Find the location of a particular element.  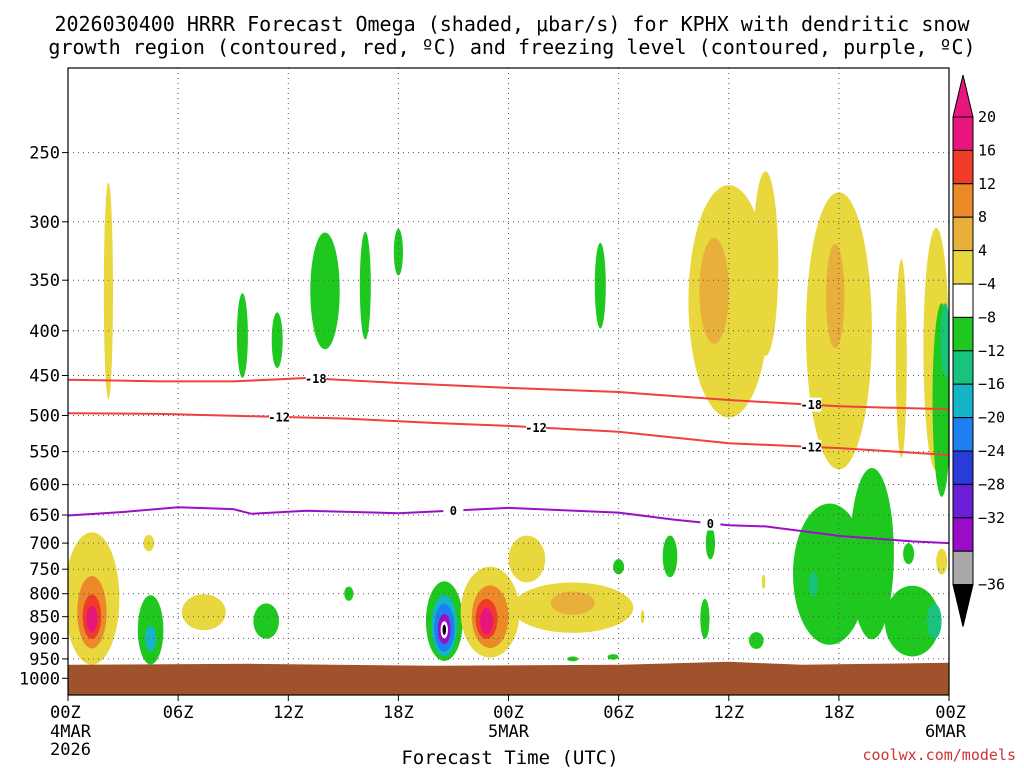

colorbar: 20 16 12 8 4 −4 −8 −12 −16 −20 −24 −28 −32 −36 is located at coordinates (978, 350).